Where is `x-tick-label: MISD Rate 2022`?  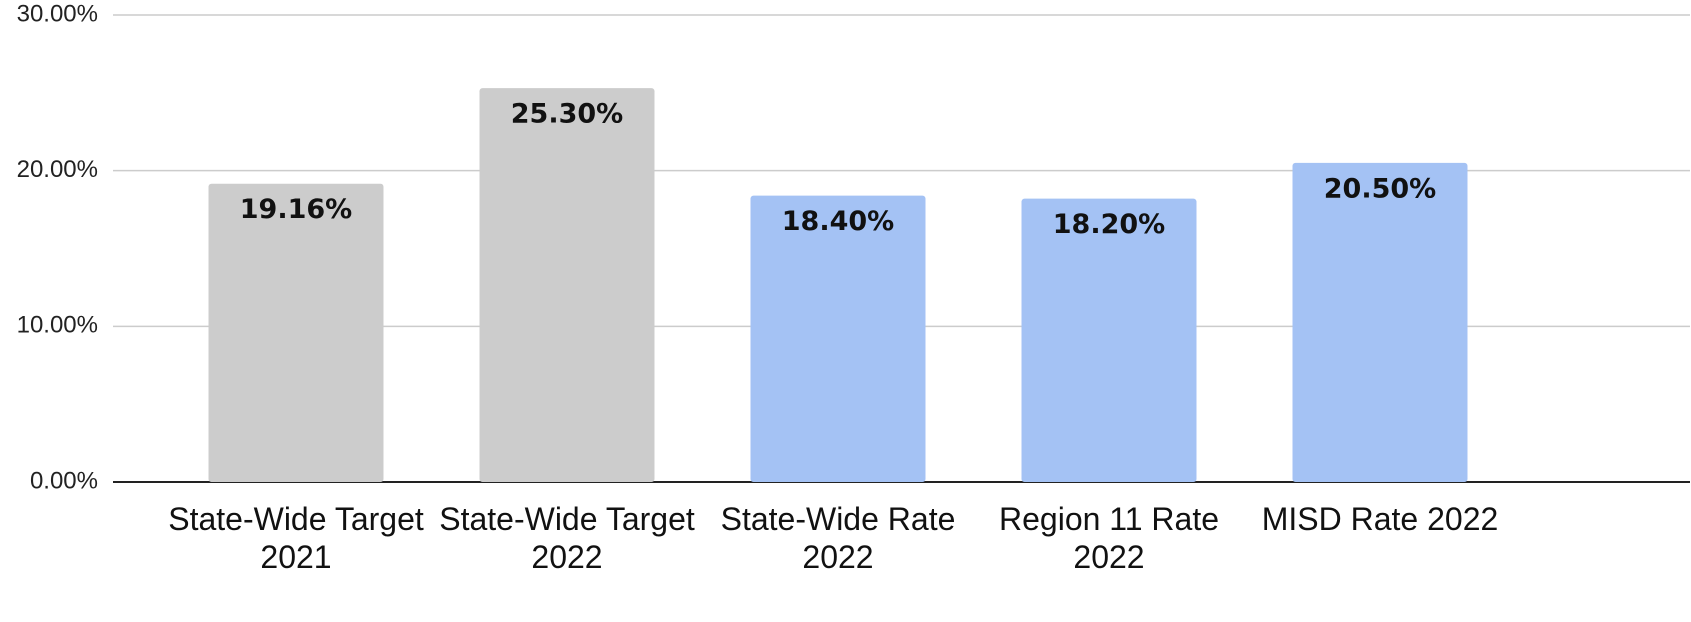
x-tick-label: MISD Rate 2022 is located at coordinates (1380, 519).